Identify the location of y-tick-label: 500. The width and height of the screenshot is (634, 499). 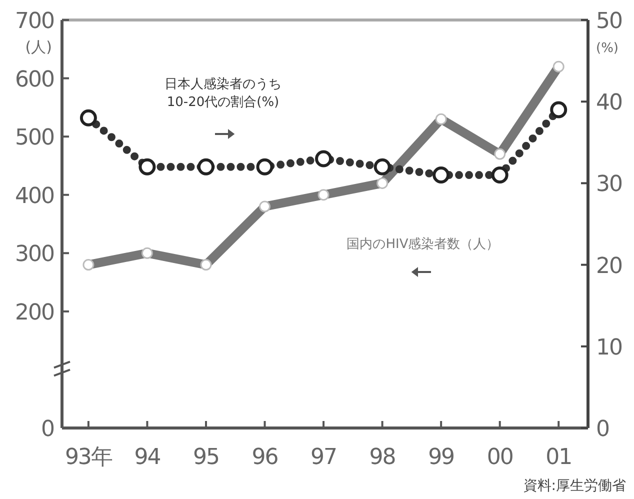
(34, 138).